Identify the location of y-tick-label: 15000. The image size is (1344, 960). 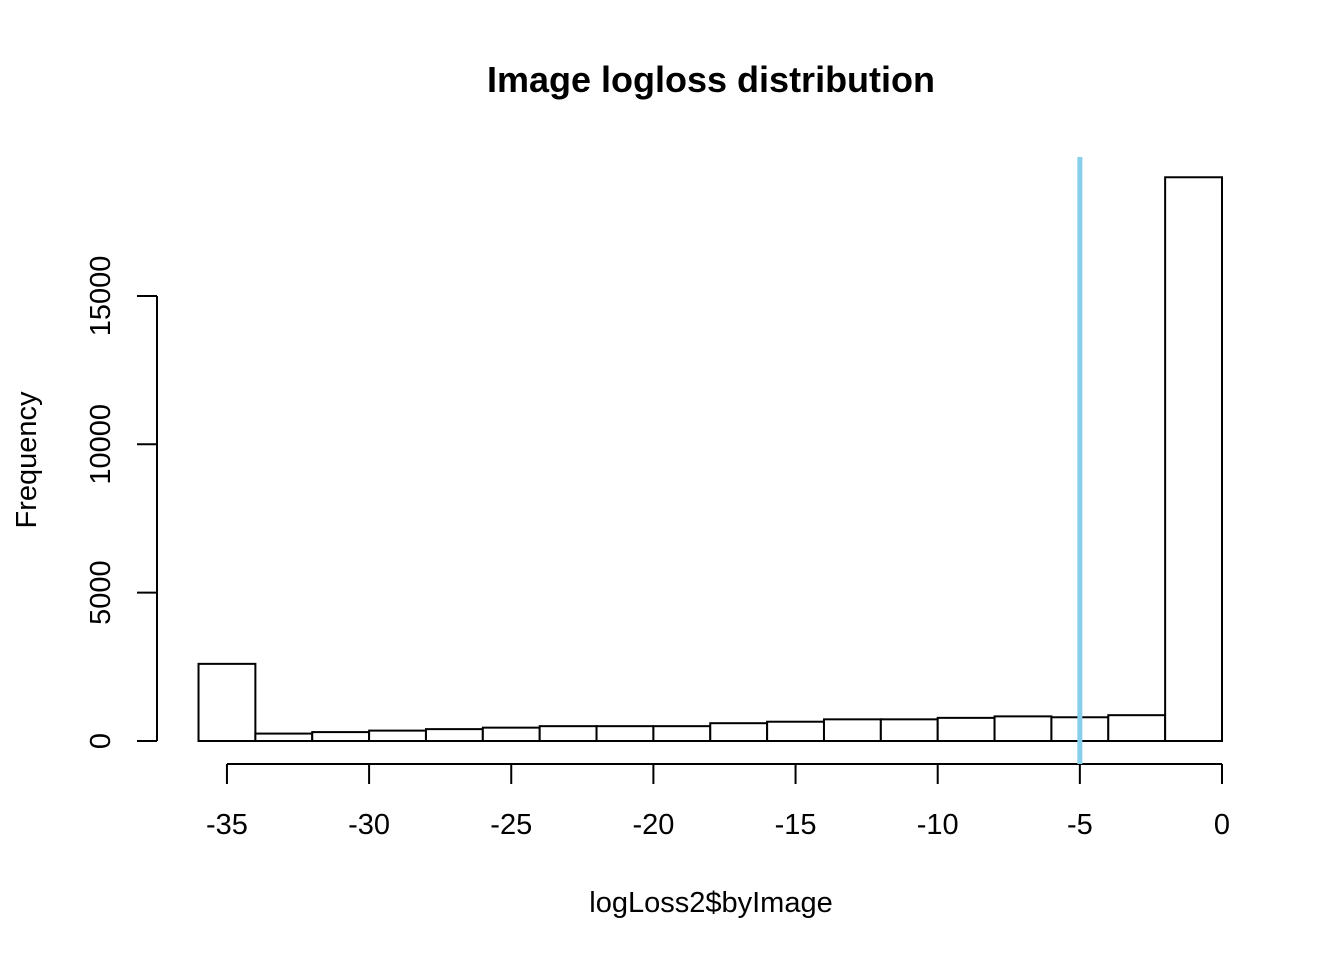
(101, 296).